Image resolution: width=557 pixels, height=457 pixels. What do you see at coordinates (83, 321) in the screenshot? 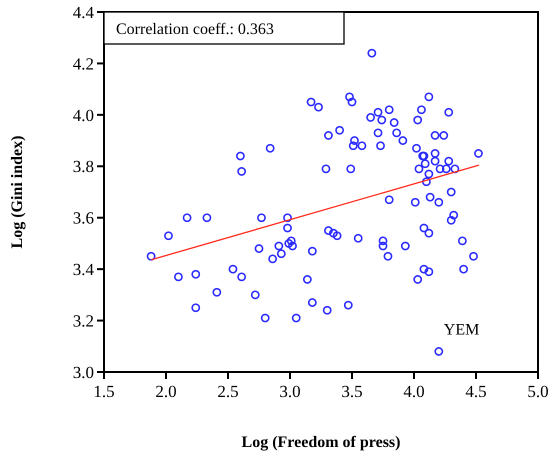
I see `y-tick-label: 3.2` at bounding box center [83, 321].